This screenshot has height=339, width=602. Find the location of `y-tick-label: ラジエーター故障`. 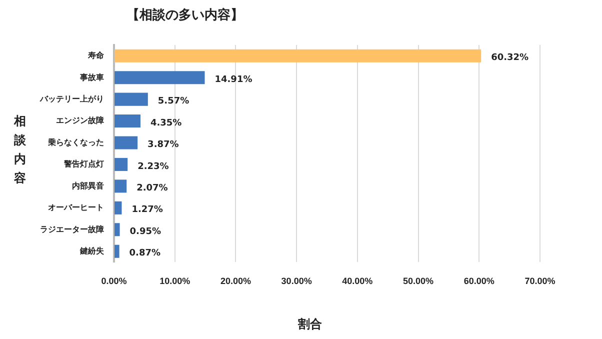

y-tick-label: ラジエーター故障 is located at coordinates (72, 229).